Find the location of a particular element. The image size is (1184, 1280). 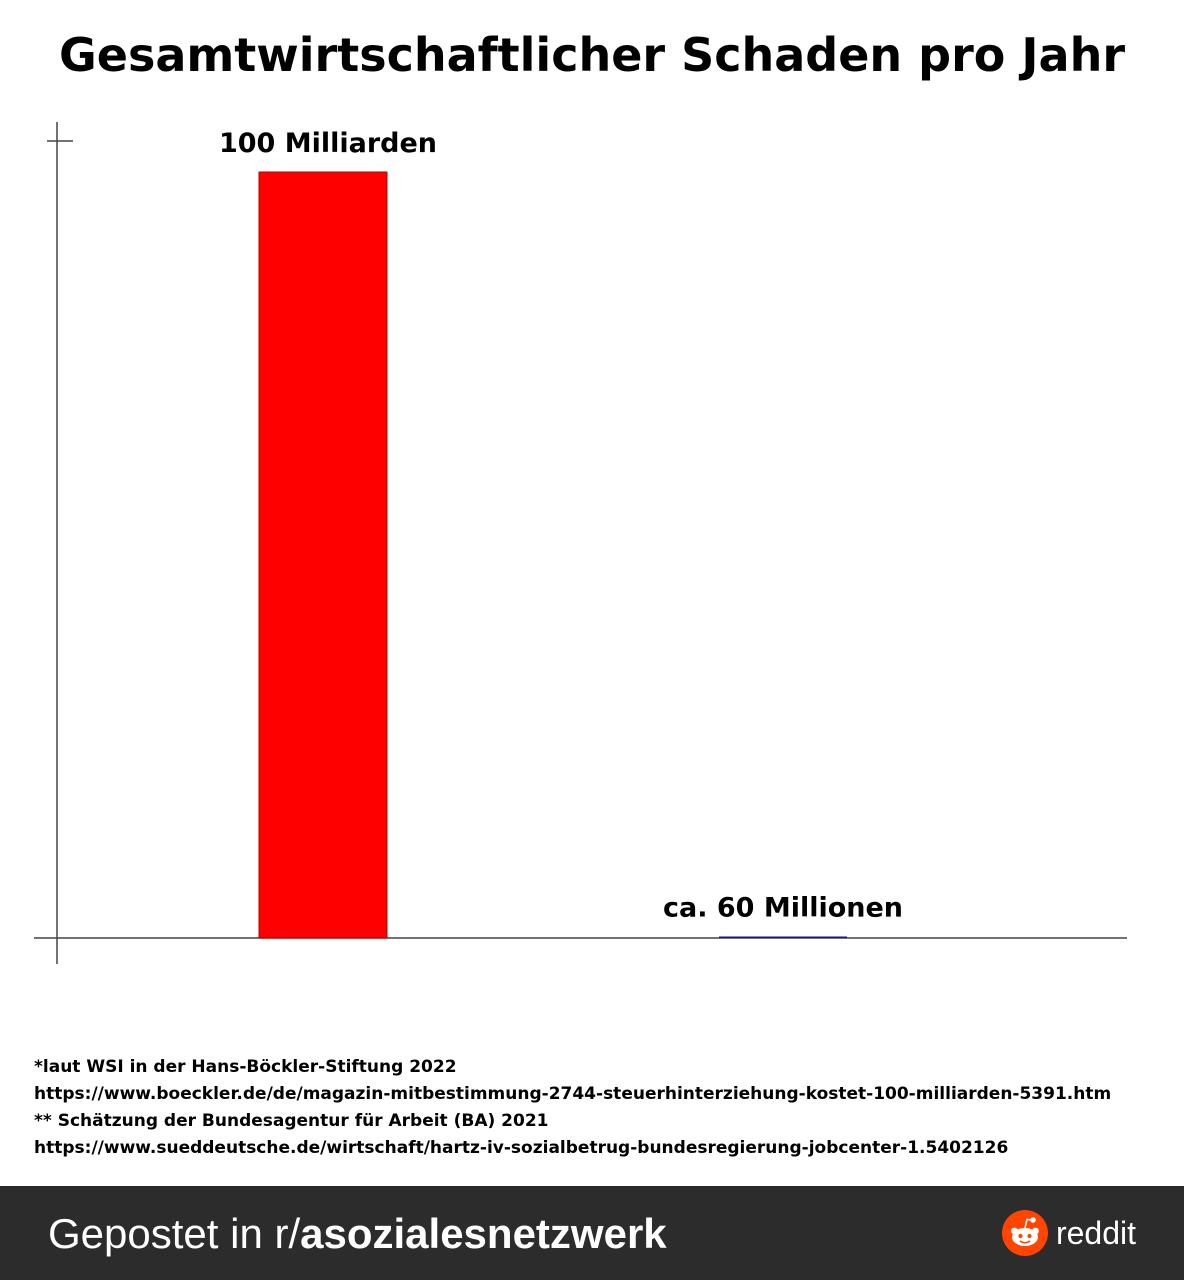

reddit-wordmark: reddit is located at coordinates (1095, 1232).